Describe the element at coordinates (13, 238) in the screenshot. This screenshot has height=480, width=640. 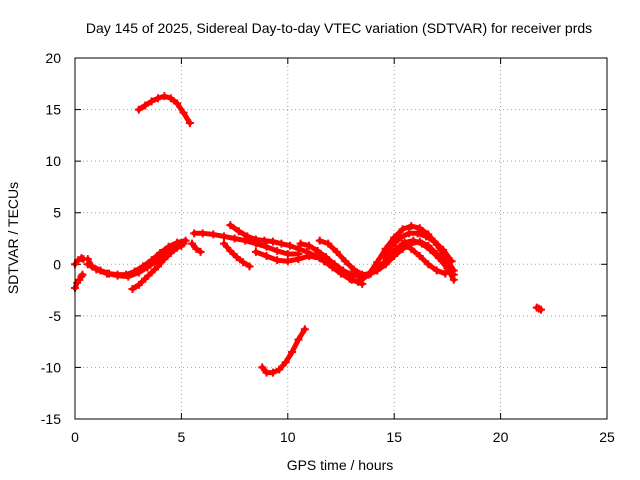
I see `y-axis-label: SDTVAR / TECUs` at that location.